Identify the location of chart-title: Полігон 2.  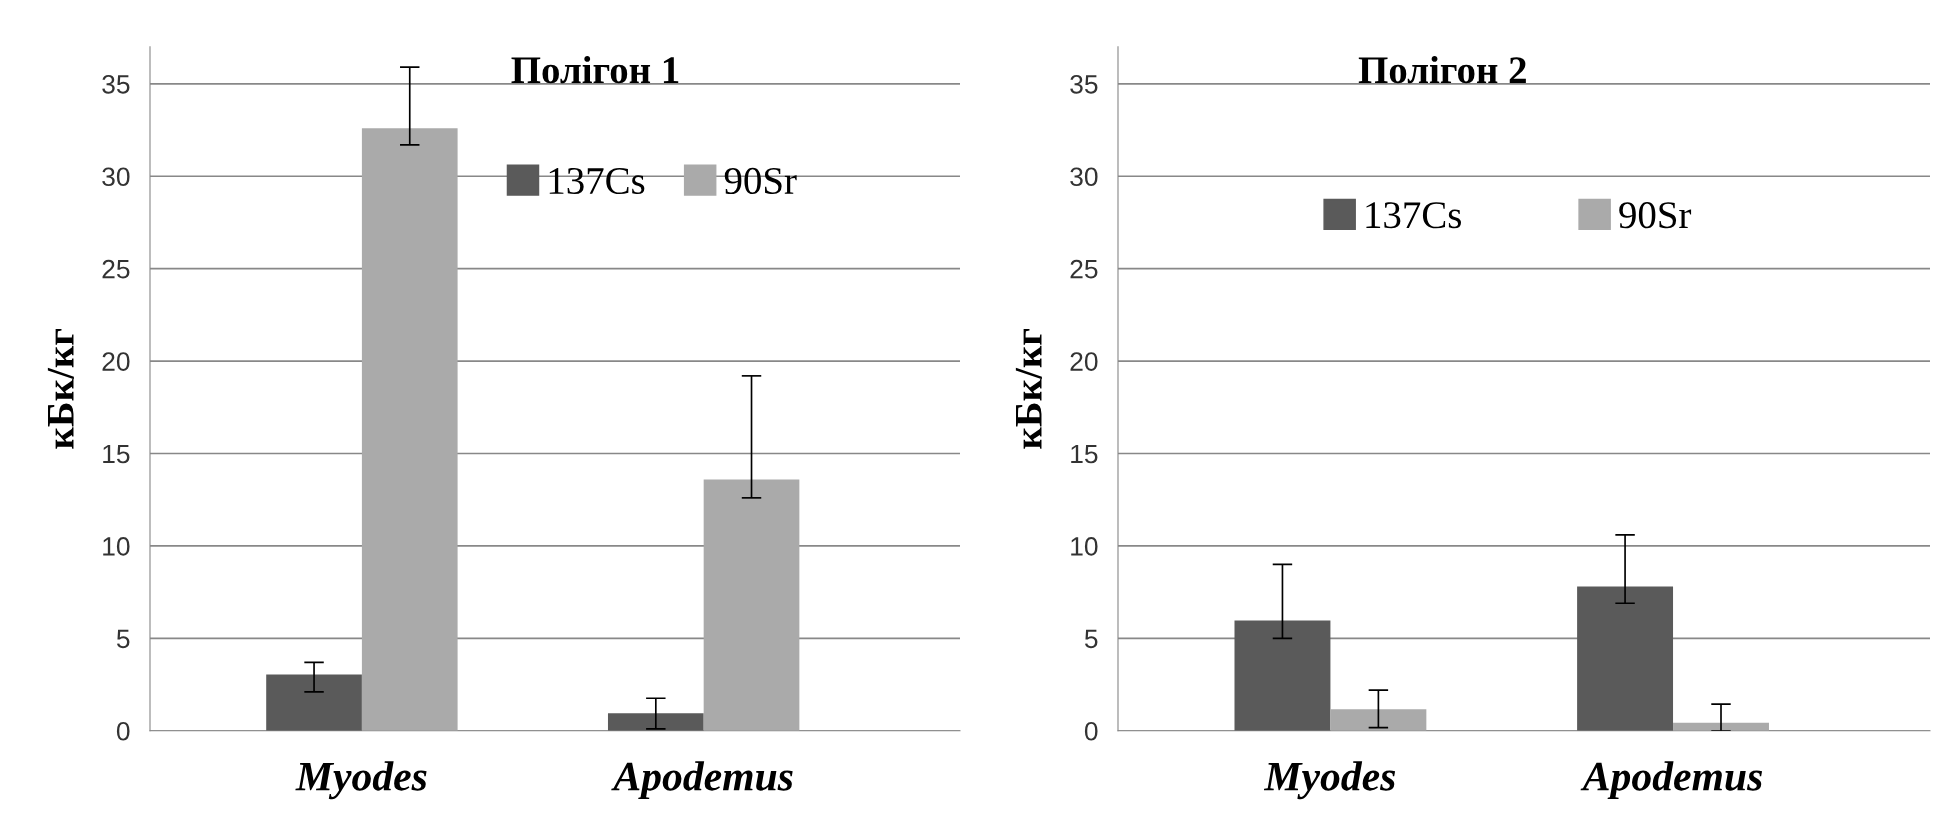
(1442, 69).